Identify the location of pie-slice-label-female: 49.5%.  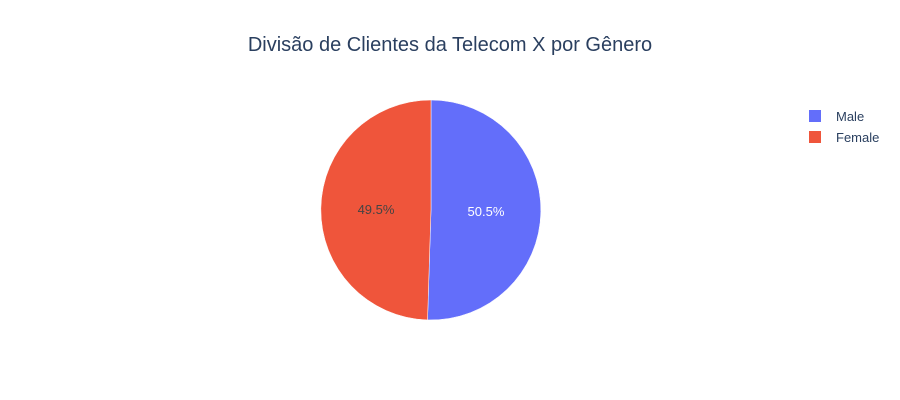
(376, 209).